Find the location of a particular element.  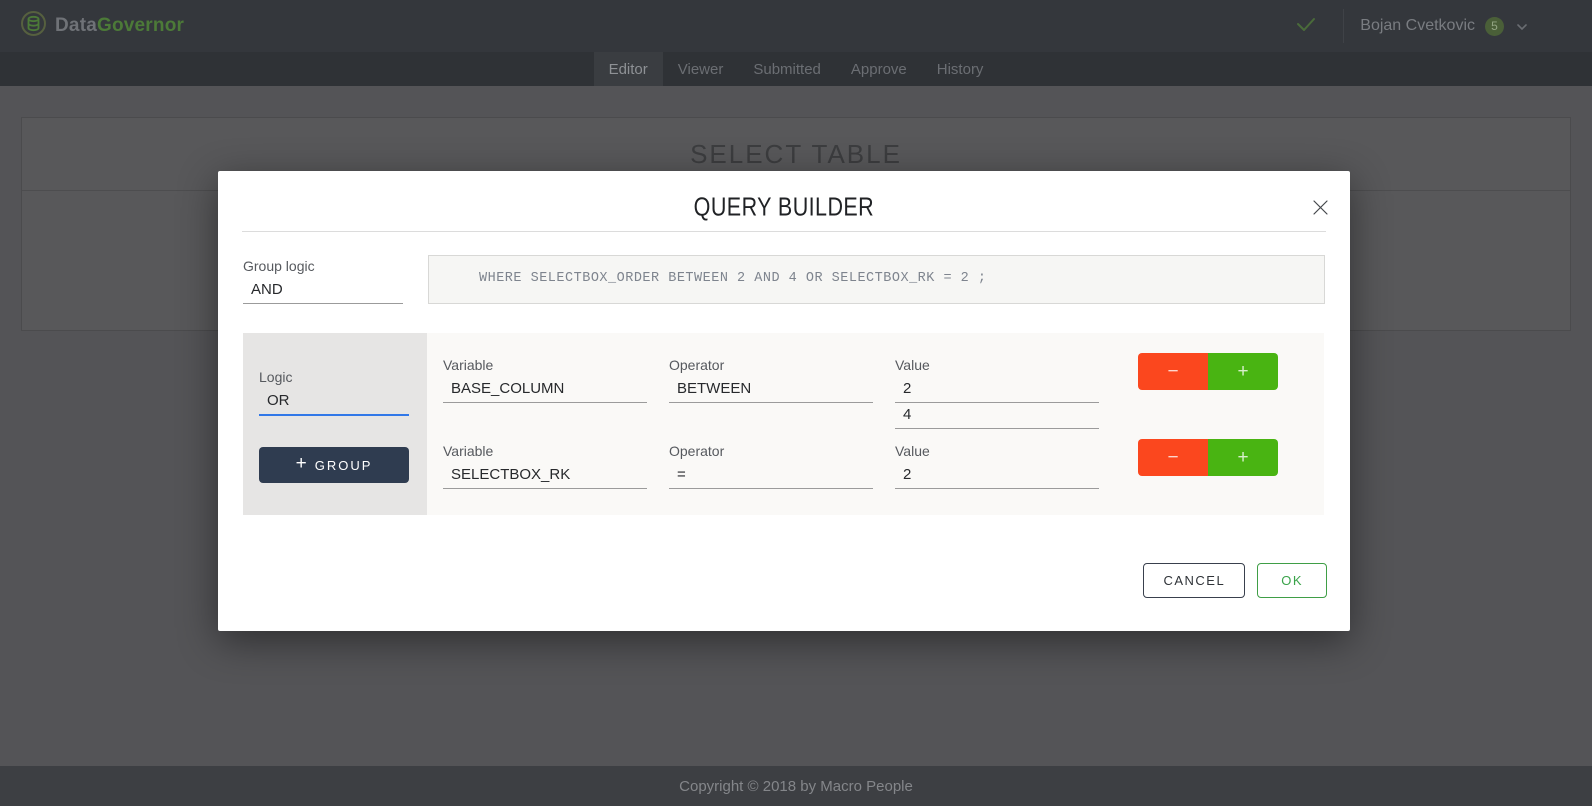

logic-field: Logic is located at coordinates (334, 392).